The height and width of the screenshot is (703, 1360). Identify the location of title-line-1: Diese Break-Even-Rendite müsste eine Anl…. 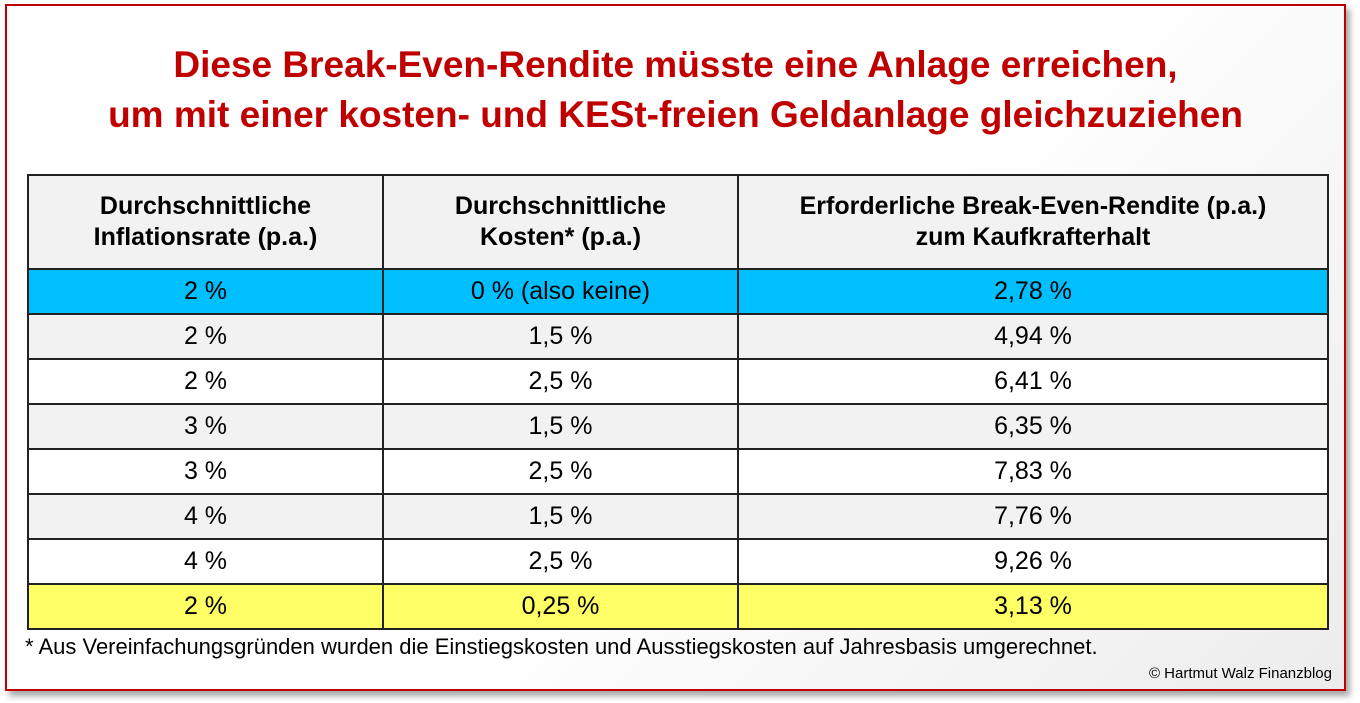
(675, 64).